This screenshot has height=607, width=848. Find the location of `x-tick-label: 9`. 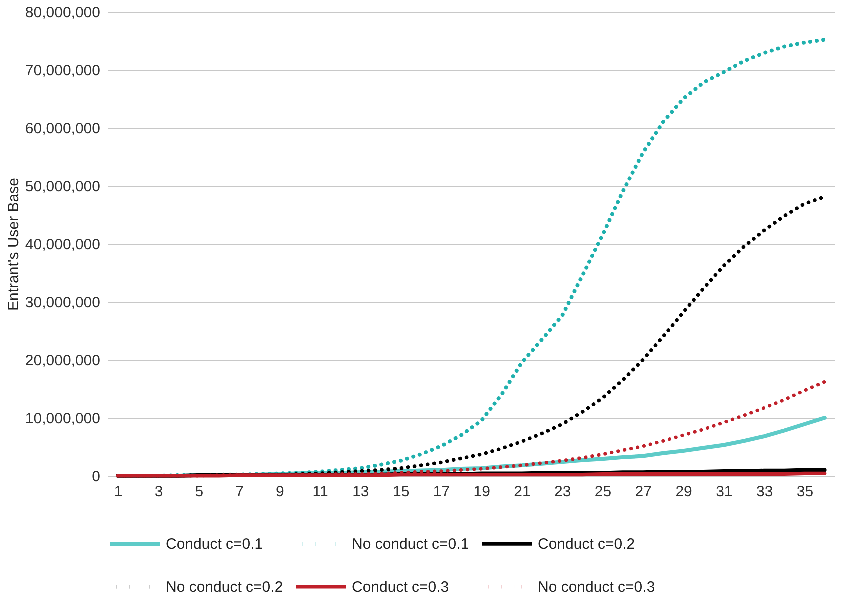

x-tick-label: 9 is located at coordinates (280, 492).